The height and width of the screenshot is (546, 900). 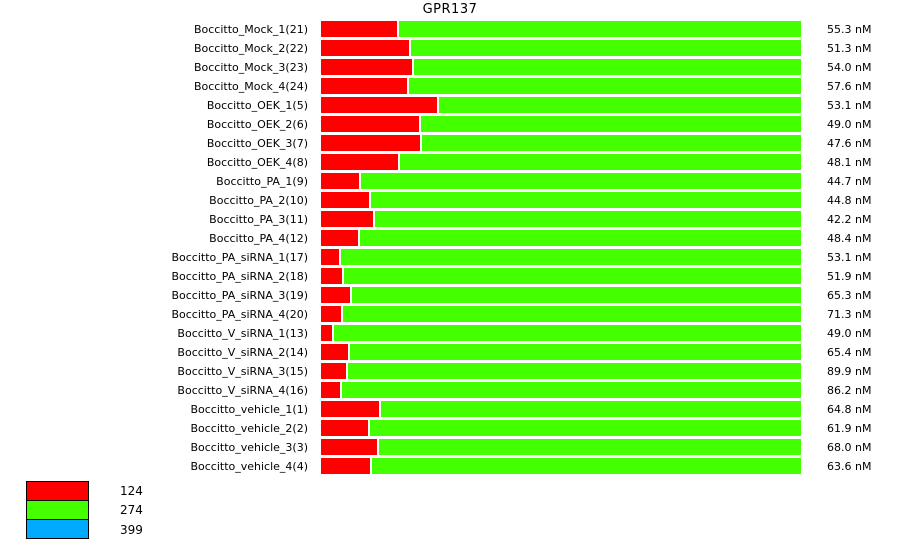 I want to click on legend-label-green: 274, so click(x=131, y=510).